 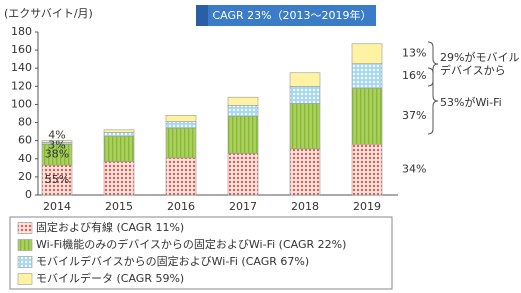 I want to click on banner-bg, so click(x=286, y=15).